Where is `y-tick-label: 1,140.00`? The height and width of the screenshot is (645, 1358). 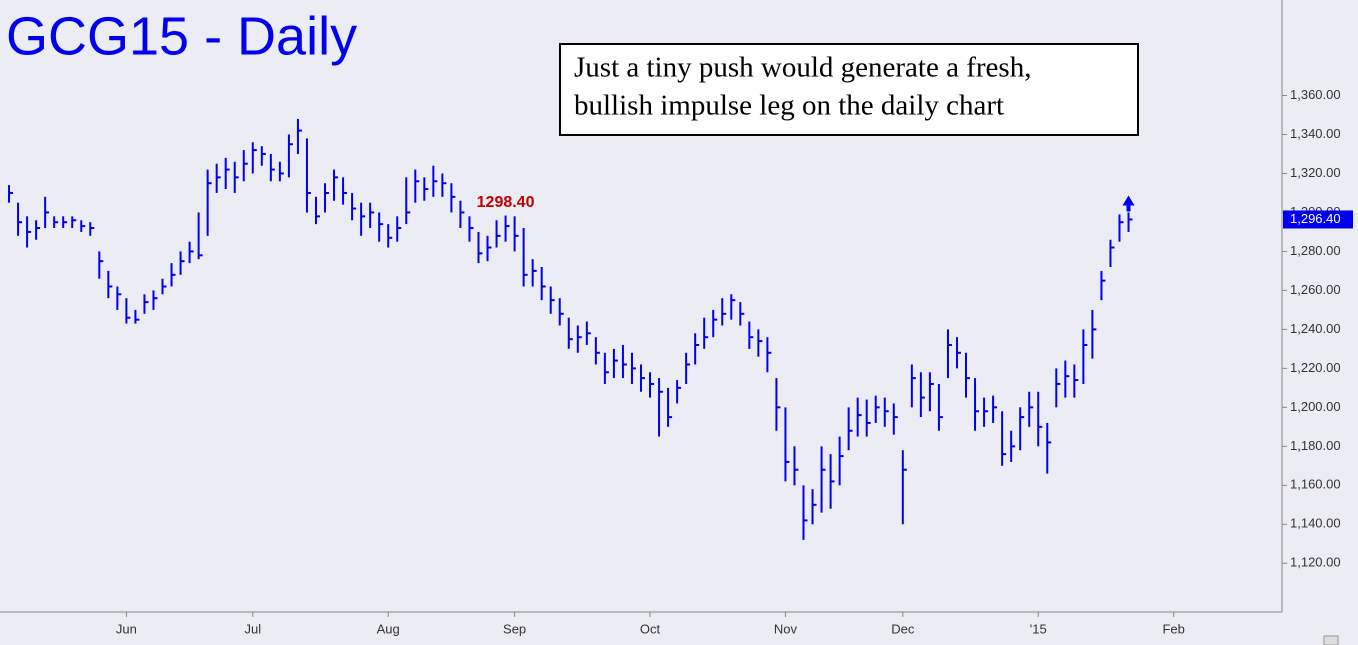 y-tick-label: 1,140.00 is located at coordinates (1315, 523).